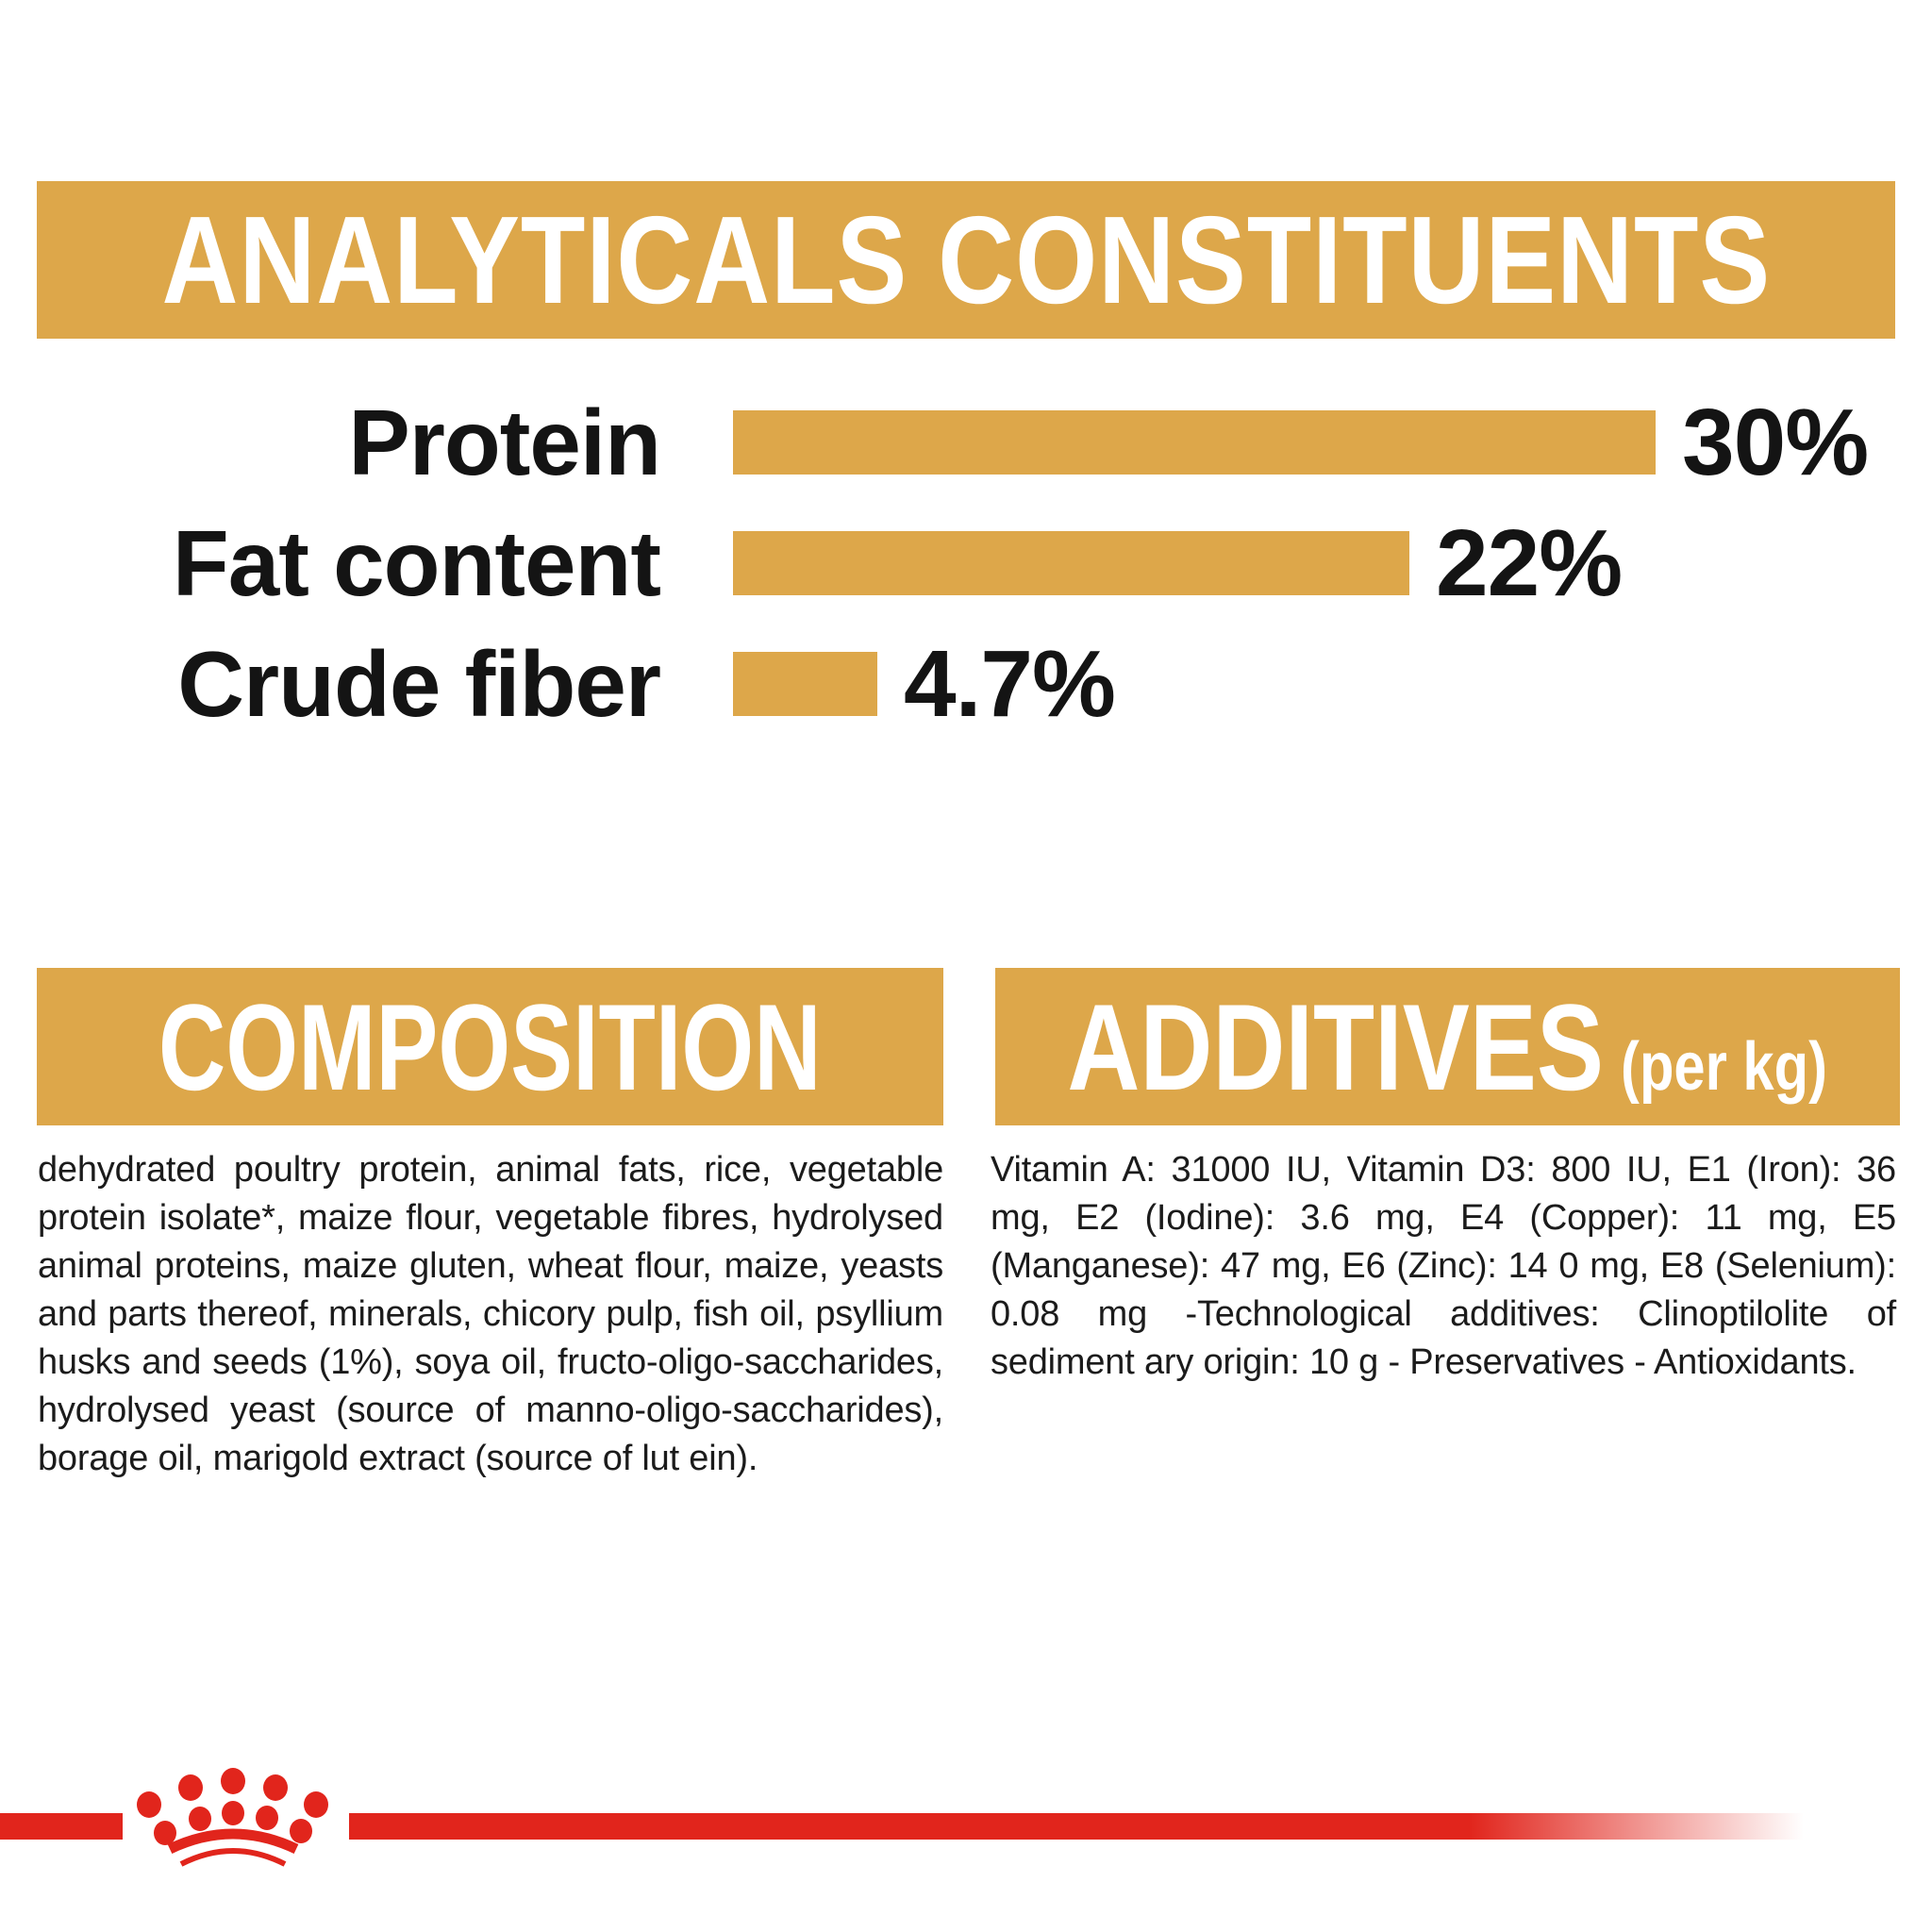 This screenshot has height=1932, width=1932. I want to click on analyticals-title: ANALYTICALS CONSTITUENTS, so click(966, 260).